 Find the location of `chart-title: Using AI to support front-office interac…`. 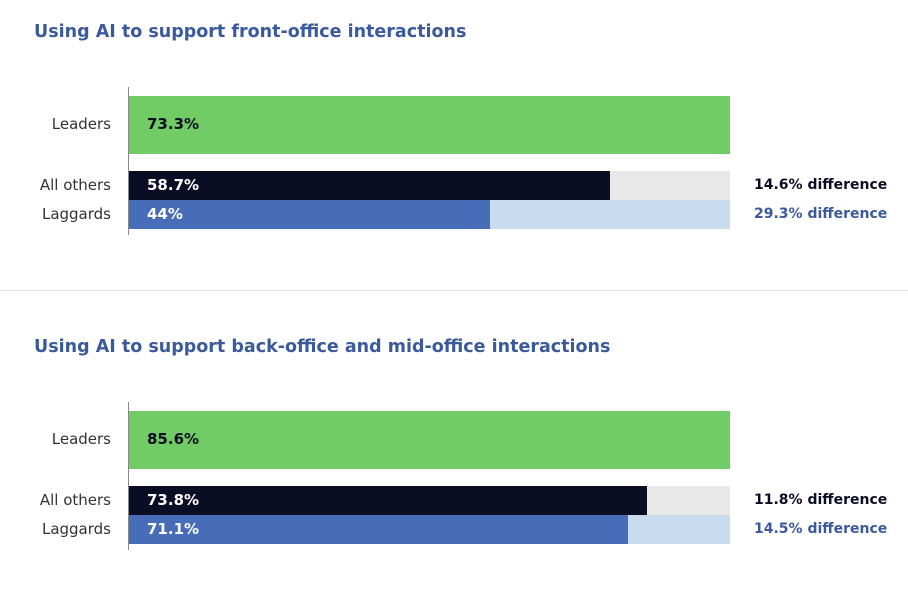

chart-title: Using AI to support front-office interac… is located at coordinates (250, 32).